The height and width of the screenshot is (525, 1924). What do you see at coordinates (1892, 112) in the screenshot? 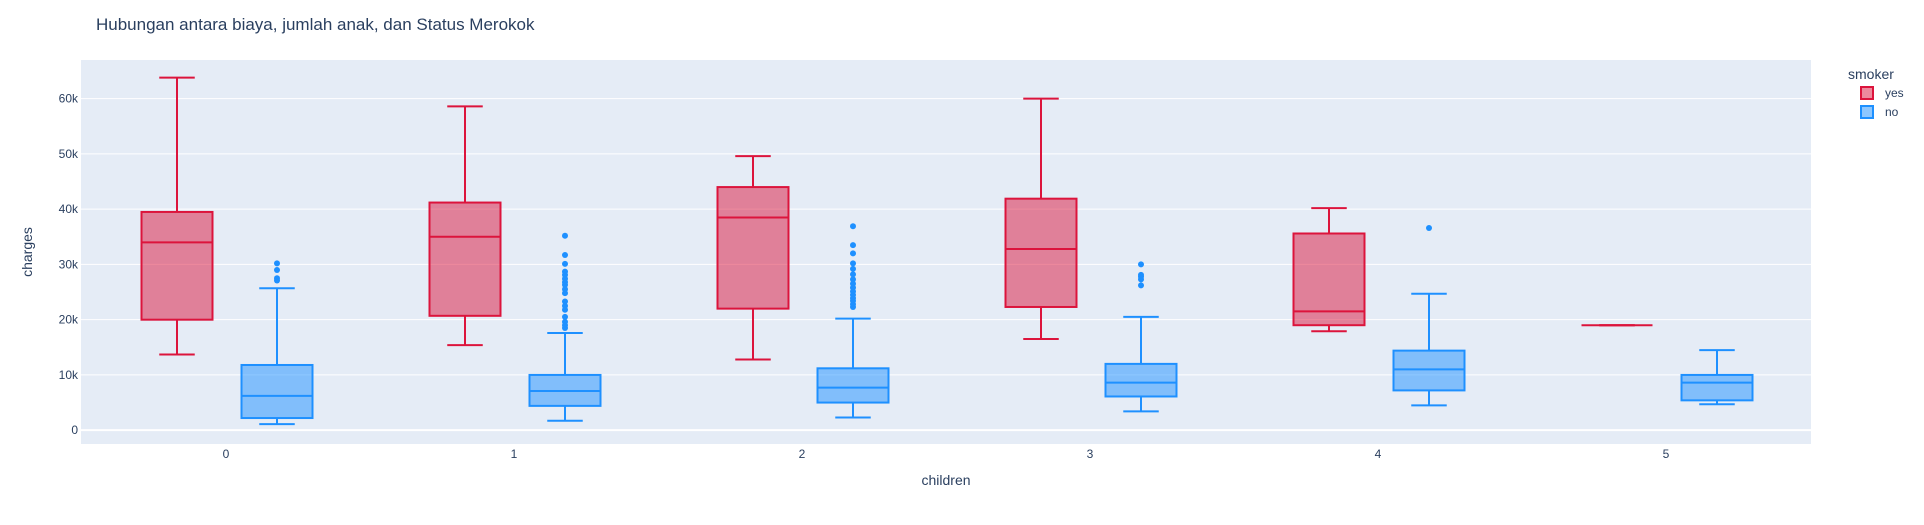
I see `legend-label: no` at bounding box center [1892, 112].